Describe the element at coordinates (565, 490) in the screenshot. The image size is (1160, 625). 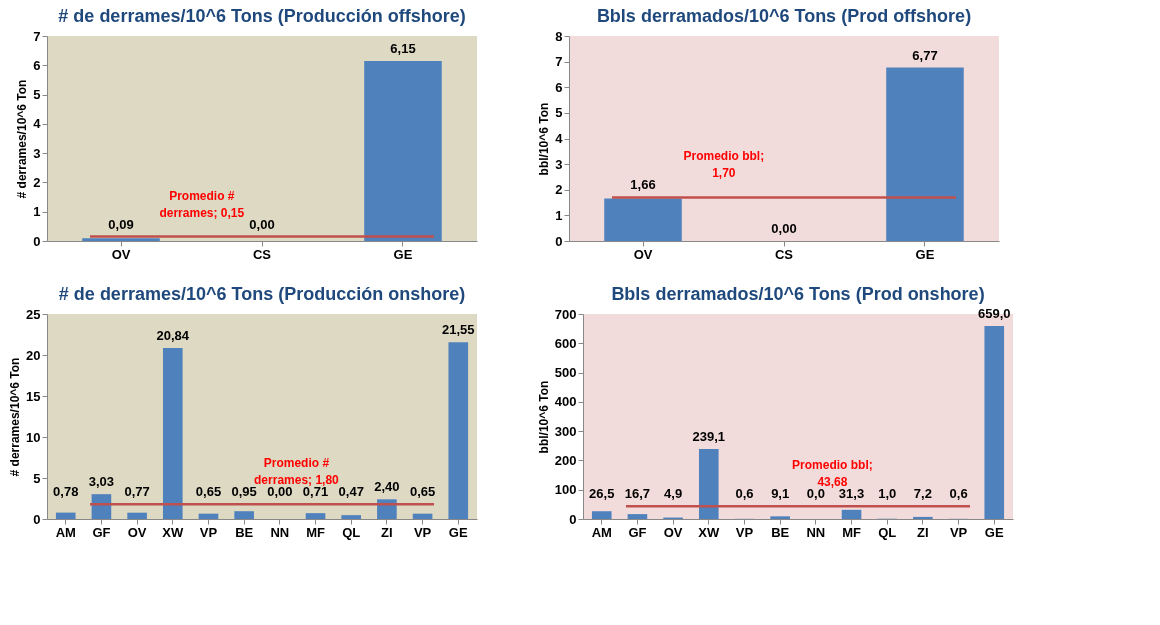
I see `y-tick-label: 100` at that location.